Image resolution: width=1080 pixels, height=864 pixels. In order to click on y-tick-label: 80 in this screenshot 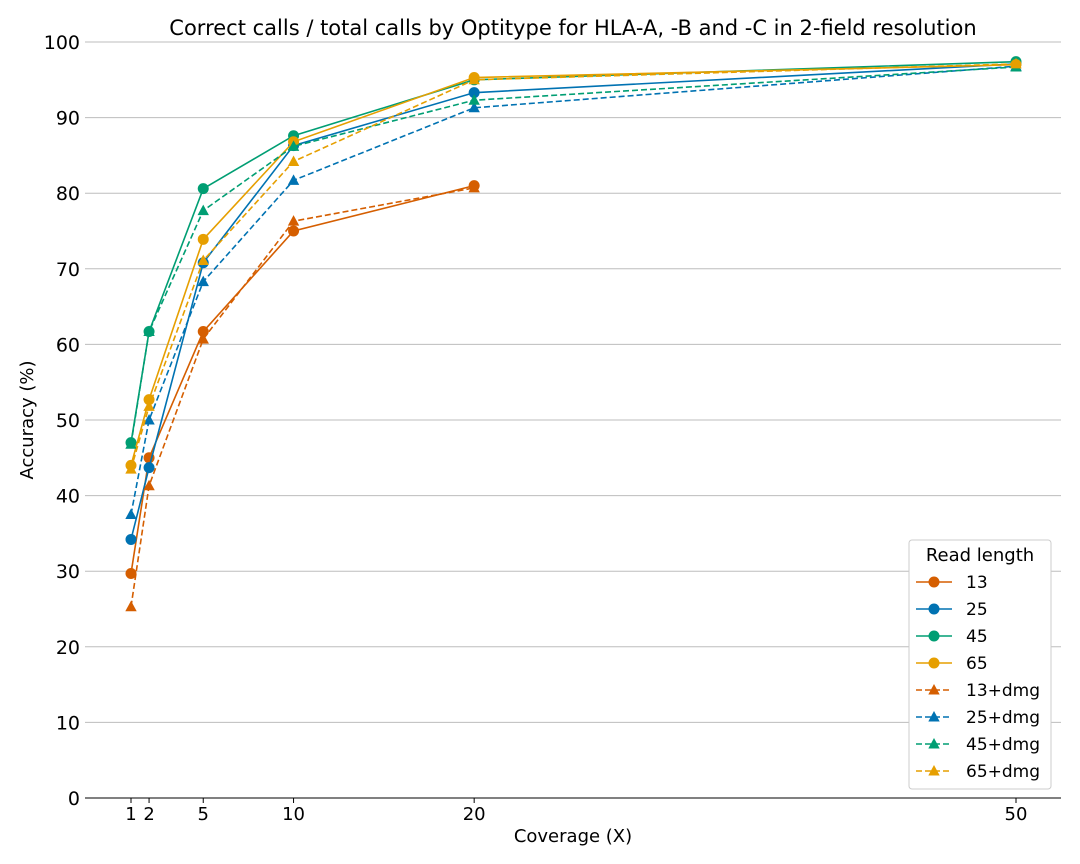, I will do `click(68, 194)`.